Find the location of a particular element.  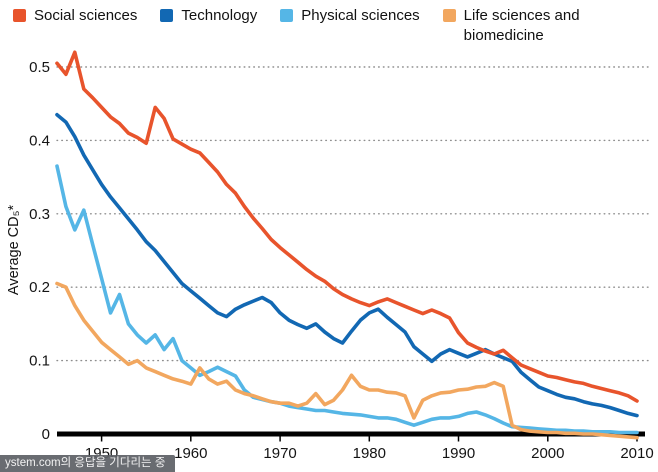

legend-item-technology: Technology is located at coordinates (208, 16).